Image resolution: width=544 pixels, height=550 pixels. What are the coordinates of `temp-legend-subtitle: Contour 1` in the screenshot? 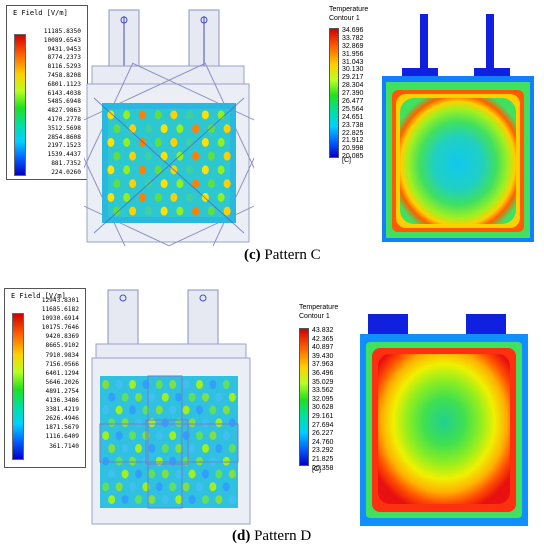 It's located at (314, 316).